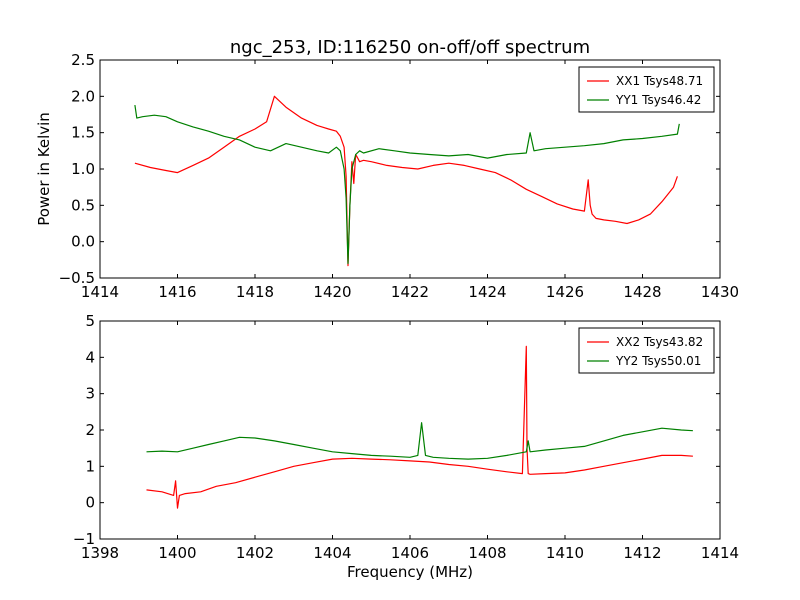  Describe the element at coordinates (642, 553) in the screenshot. I see `bottom-x-tick-label: 1412` at that location.